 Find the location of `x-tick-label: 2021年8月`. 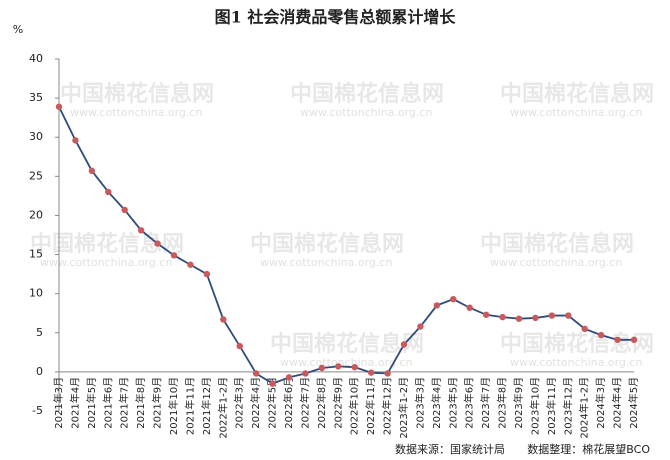

x-tick-label: 2021年8月 is located at coordinates (140, 403).